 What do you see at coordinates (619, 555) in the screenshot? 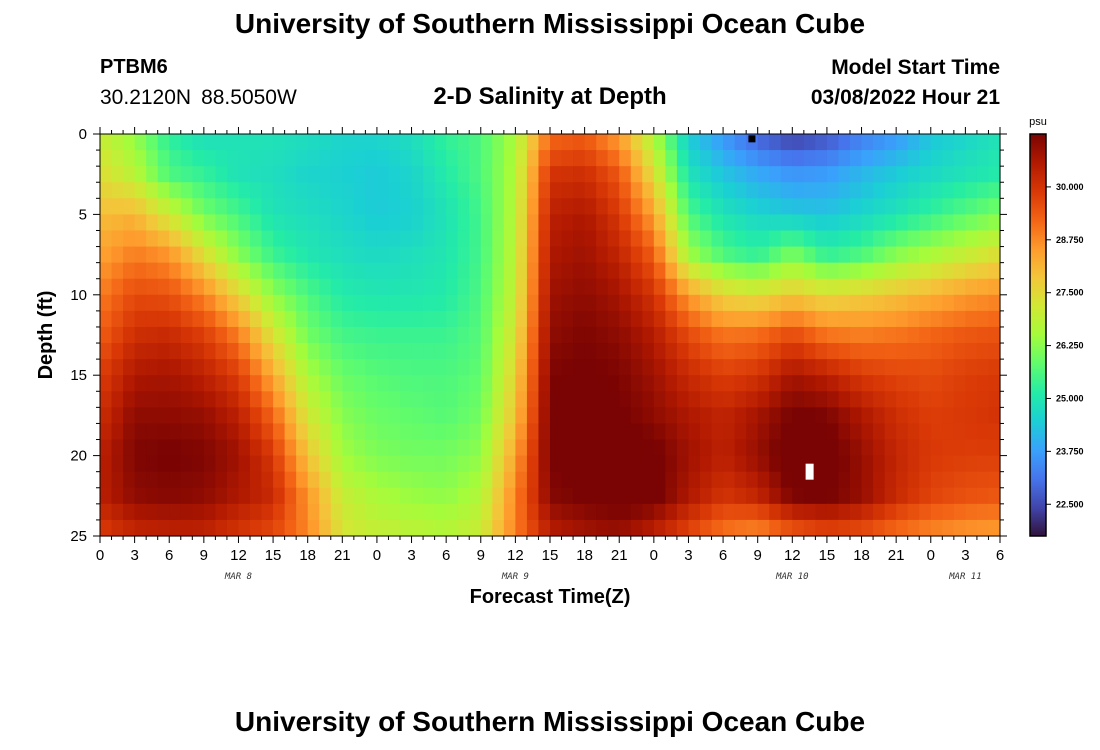
I see `x-tick-label: 21` at bounding box center [619, 555].